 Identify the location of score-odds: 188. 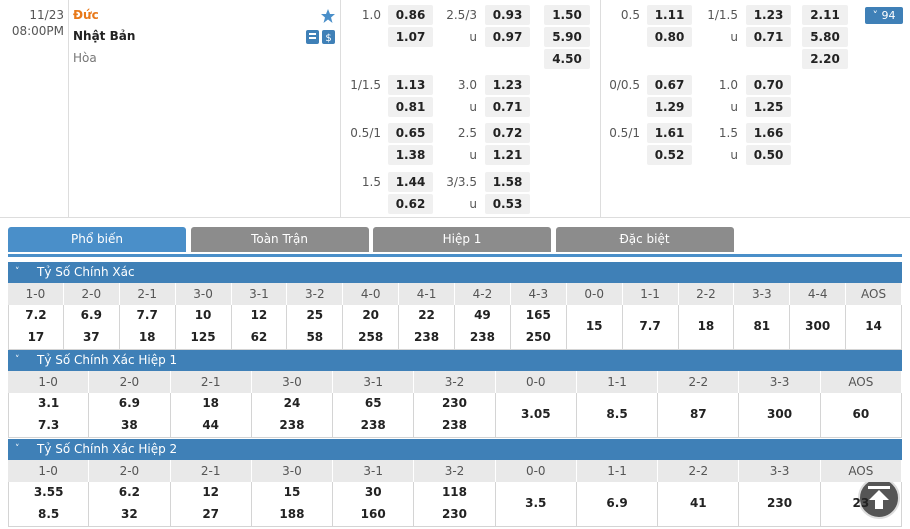
(292, 514).